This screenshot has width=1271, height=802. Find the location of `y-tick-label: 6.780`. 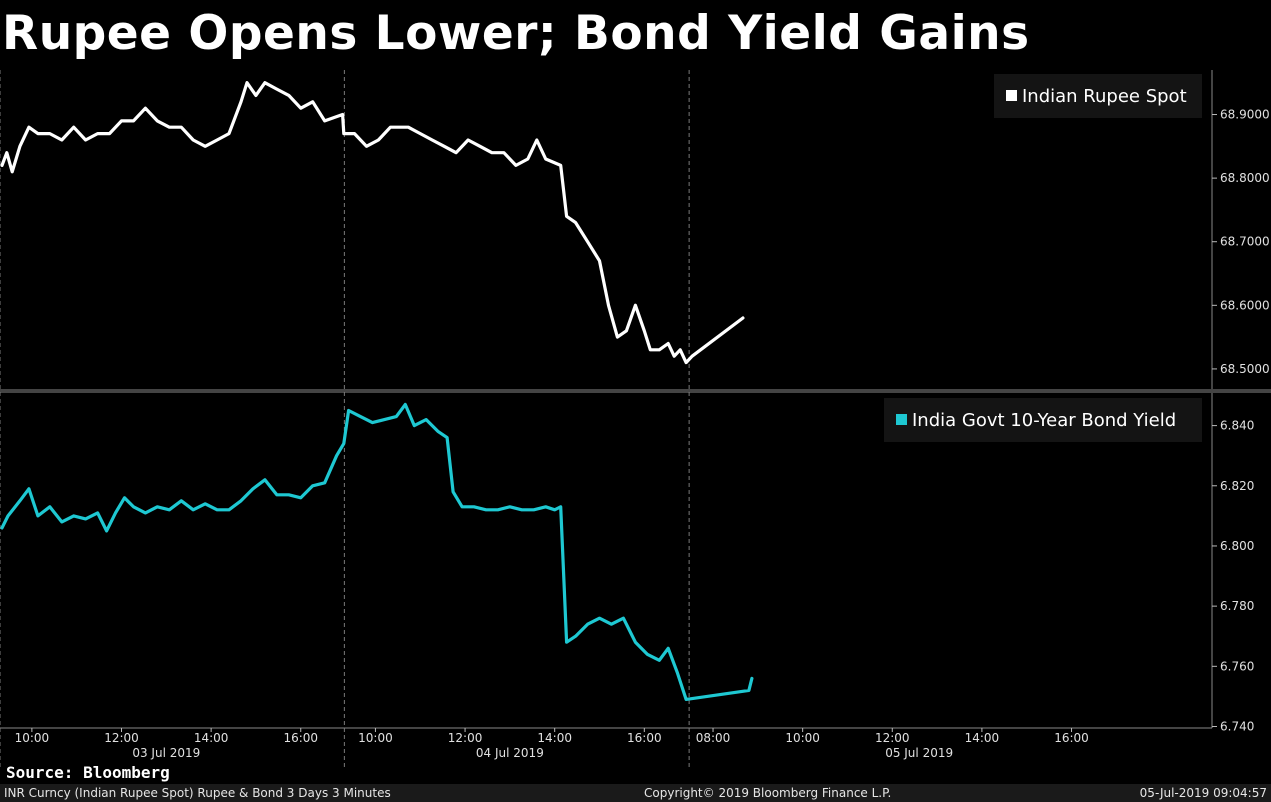

y-tick-label: 6.780 is located at coordinates (1237, 606).